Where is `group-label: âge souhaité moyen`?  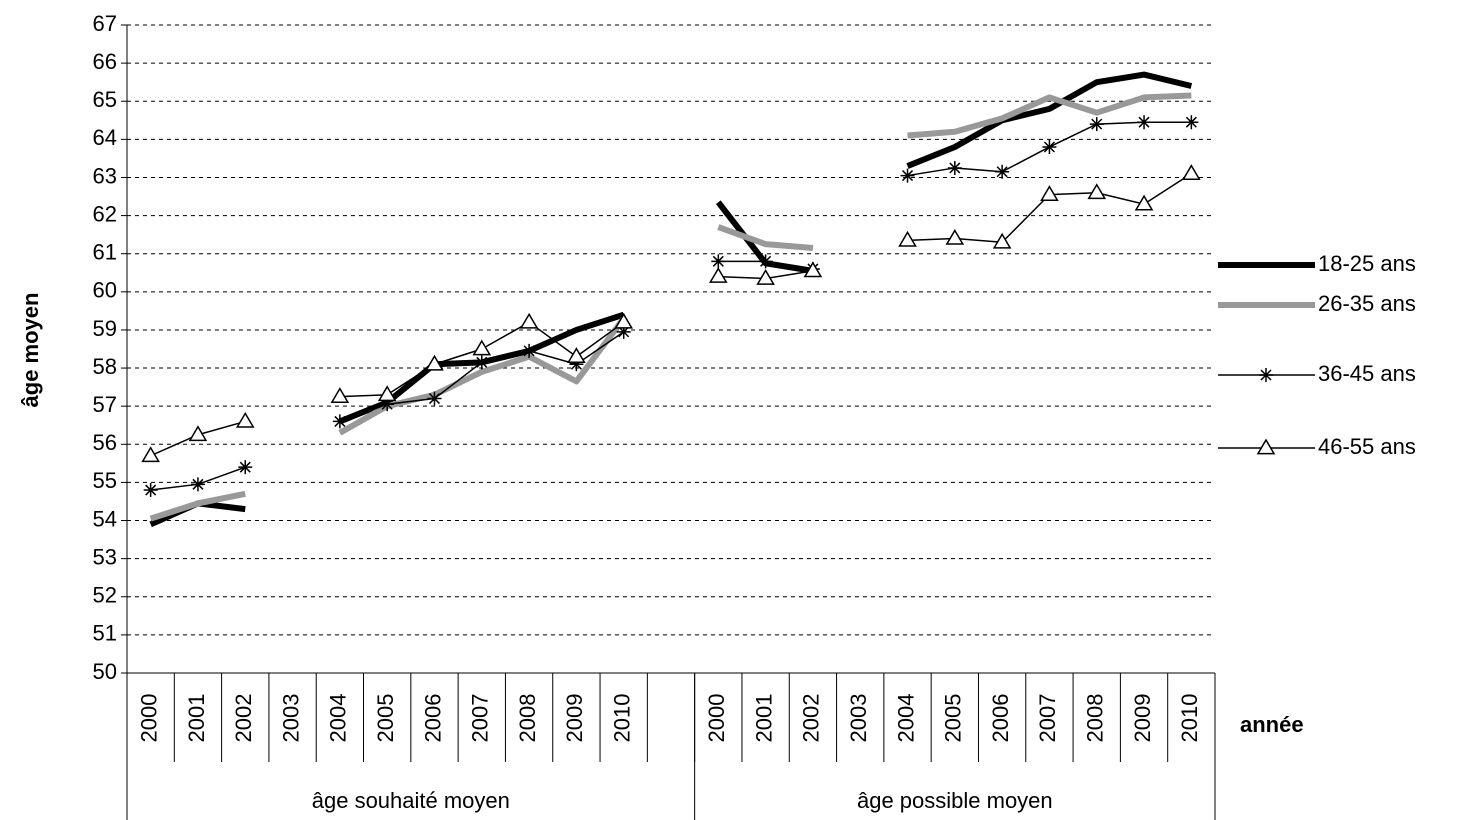 group-label: âge souhaité moyen is located at coordinates (411, 800).